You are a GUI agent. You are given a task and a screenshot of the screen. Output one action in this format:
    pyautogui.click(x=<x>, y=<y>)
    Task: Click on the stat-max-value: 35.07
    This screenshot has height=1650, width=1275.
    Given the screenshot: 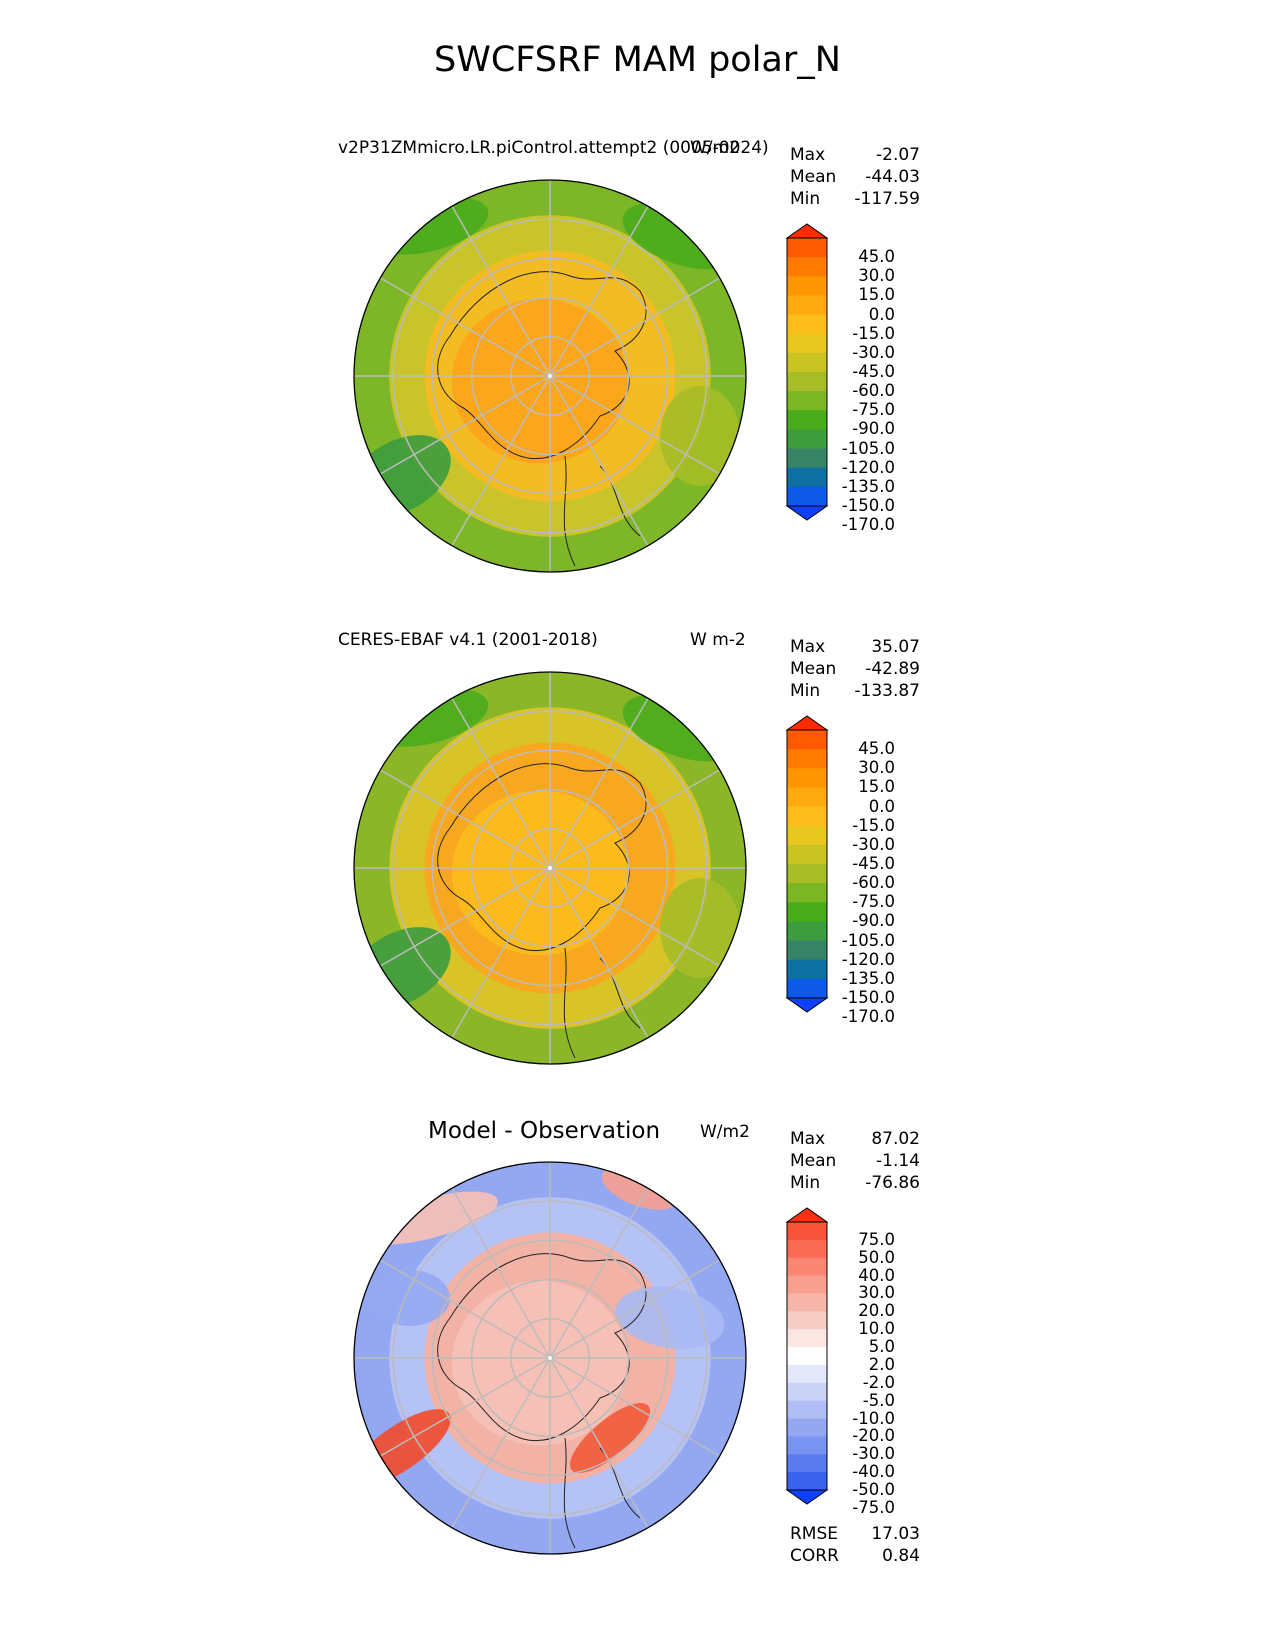 What is the action you would take?
    pyautogui.click(x=895, y=647)
    